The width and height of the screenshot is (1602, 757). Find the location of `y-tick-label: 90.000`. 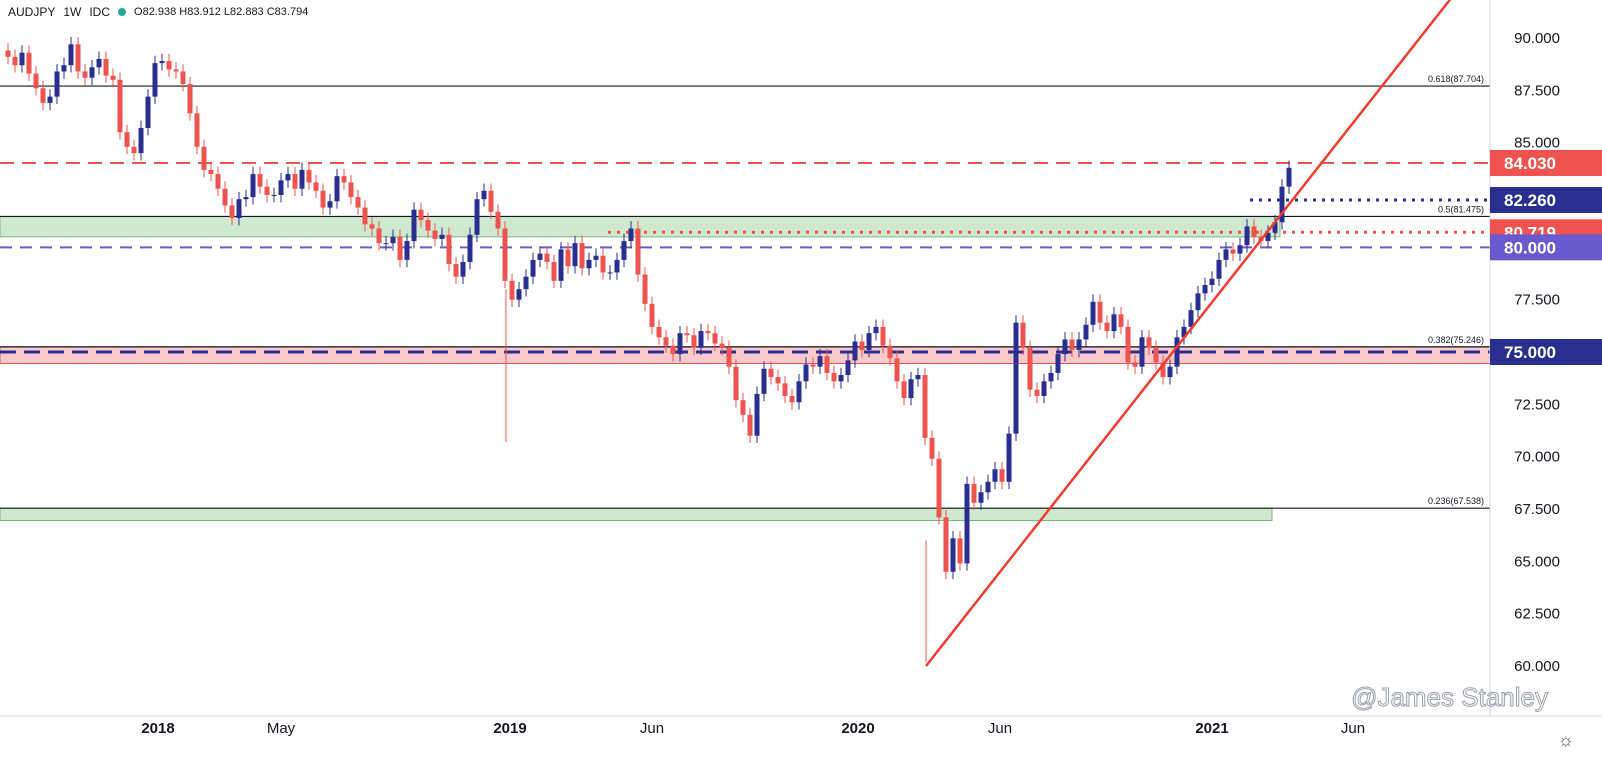

y-tick-label: 90.000 is located at coordinates (1537, 38).